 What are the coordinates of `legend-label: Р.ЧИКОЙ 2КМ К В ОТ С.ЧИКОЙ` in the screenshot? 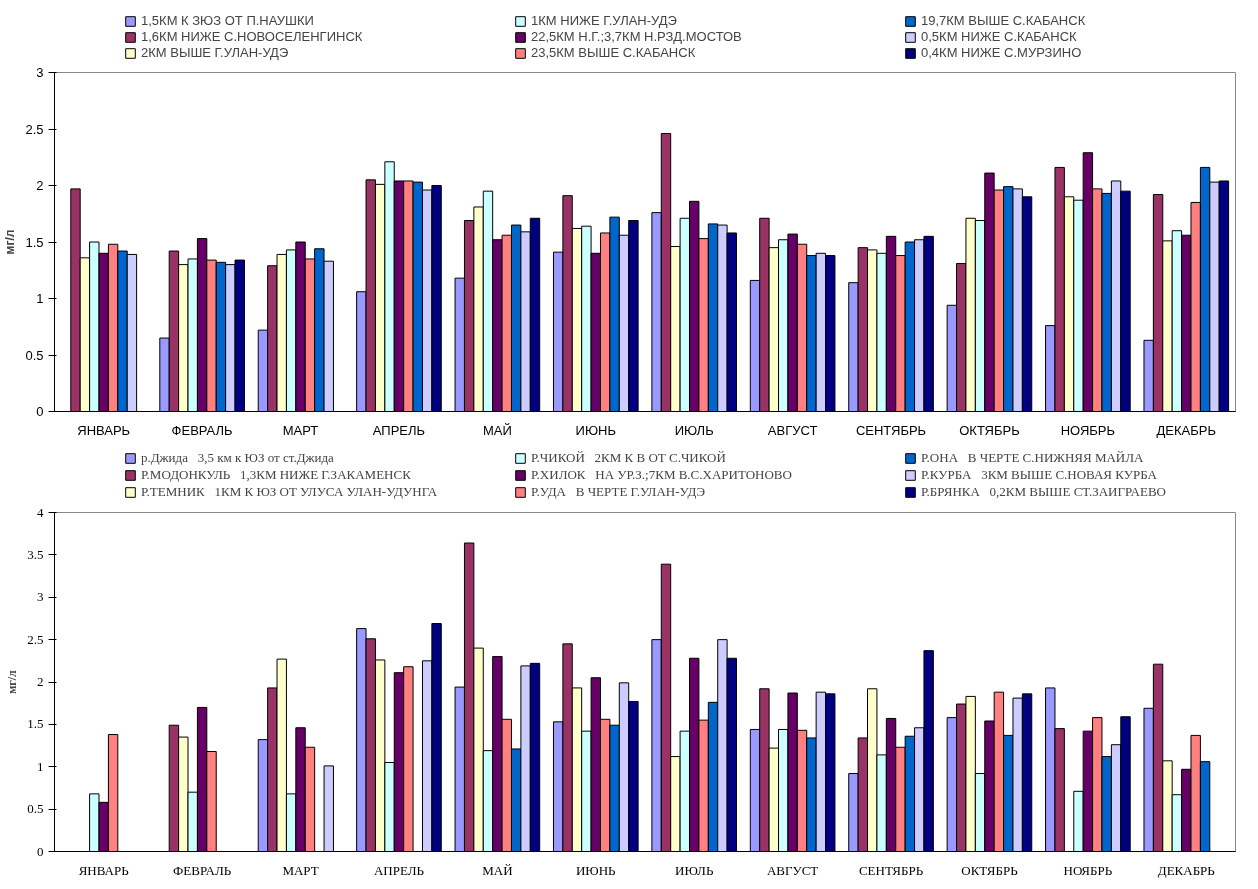 It's located at (628, 458).